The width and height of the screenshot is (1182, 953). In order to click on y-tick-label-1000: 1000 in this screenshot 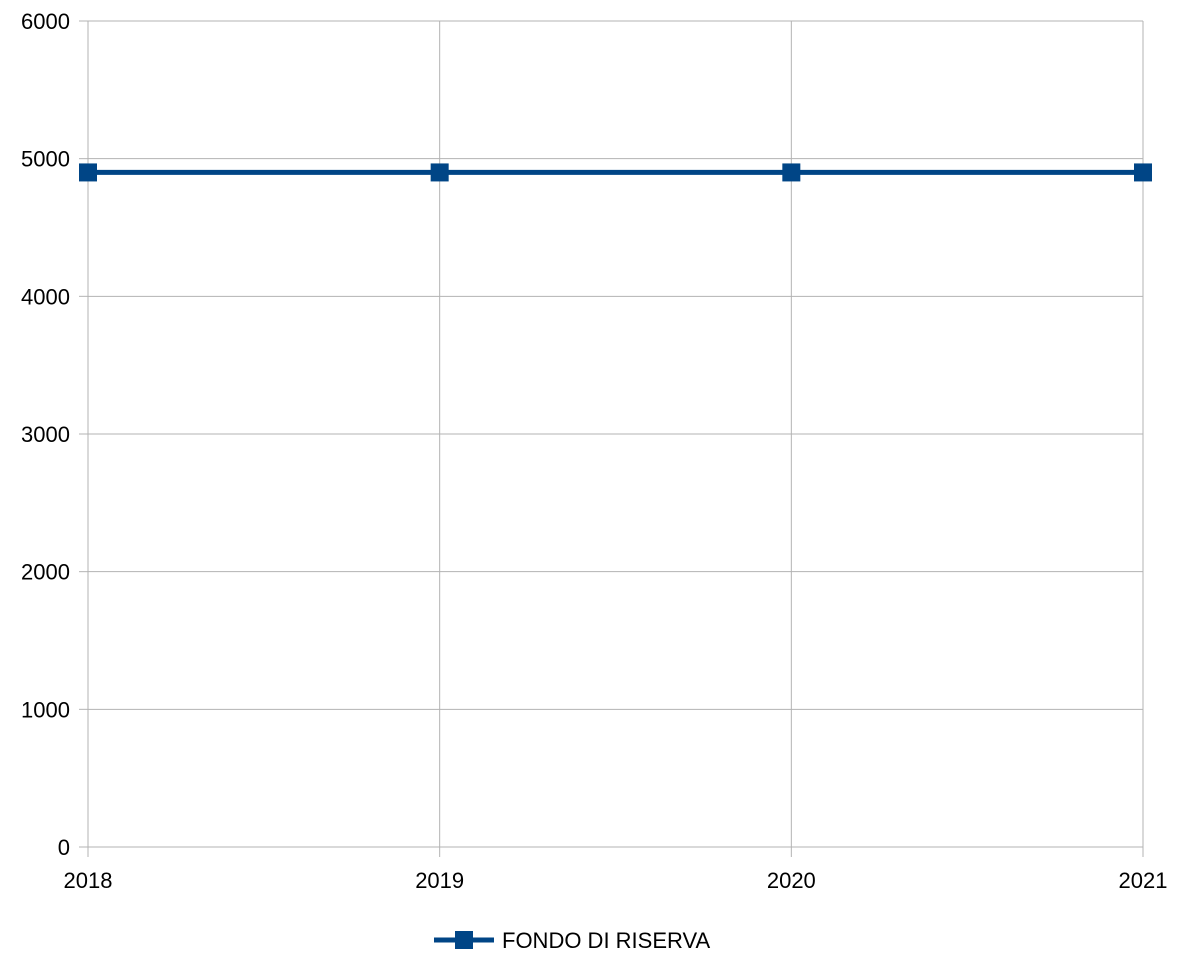, I will do `click(45, 709)`.